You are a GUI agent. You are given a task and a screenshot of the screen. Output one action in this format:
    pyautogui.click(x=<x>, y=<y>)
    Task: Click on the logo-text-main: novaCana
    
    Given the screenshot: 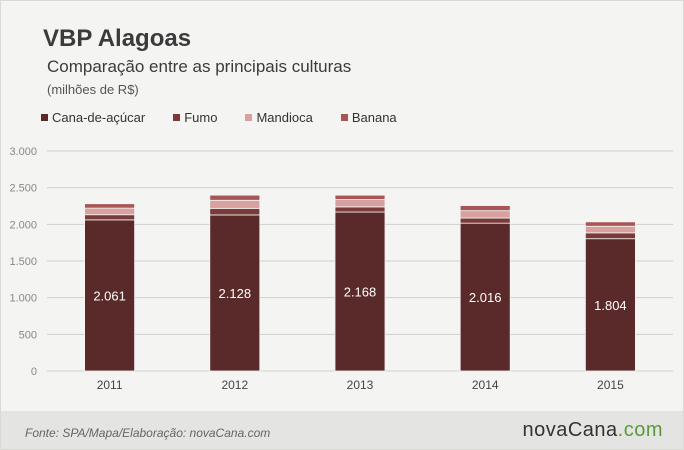 What is the action you would take?
    pyautogui.click(x=570, y=430)
    